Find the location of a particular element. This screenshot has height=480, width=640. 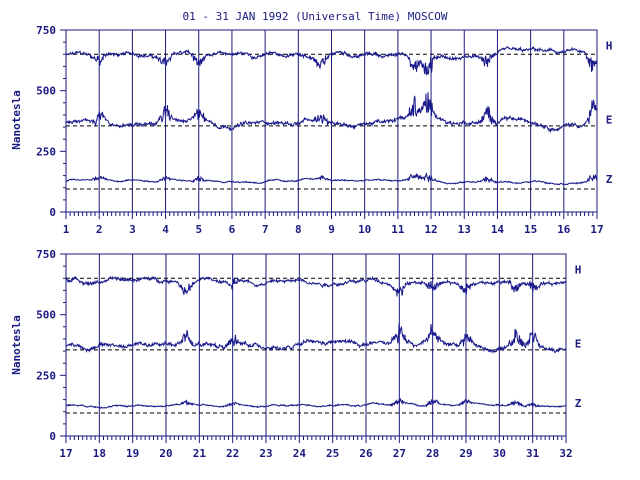

x-tick-label: 10 is located at coordinates (364, 229).